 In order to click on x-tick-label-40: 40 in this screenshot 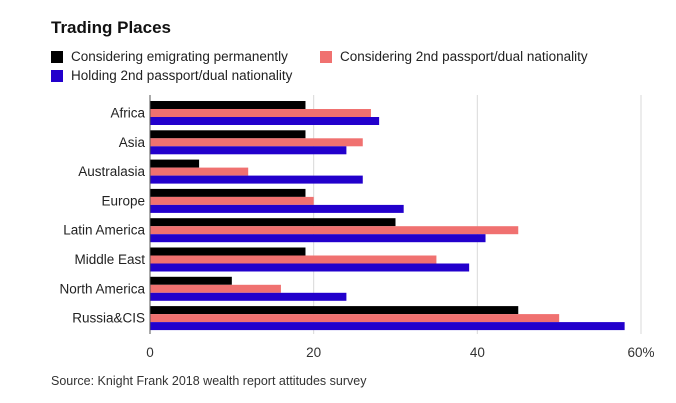, I will do `click(477, 352)`.